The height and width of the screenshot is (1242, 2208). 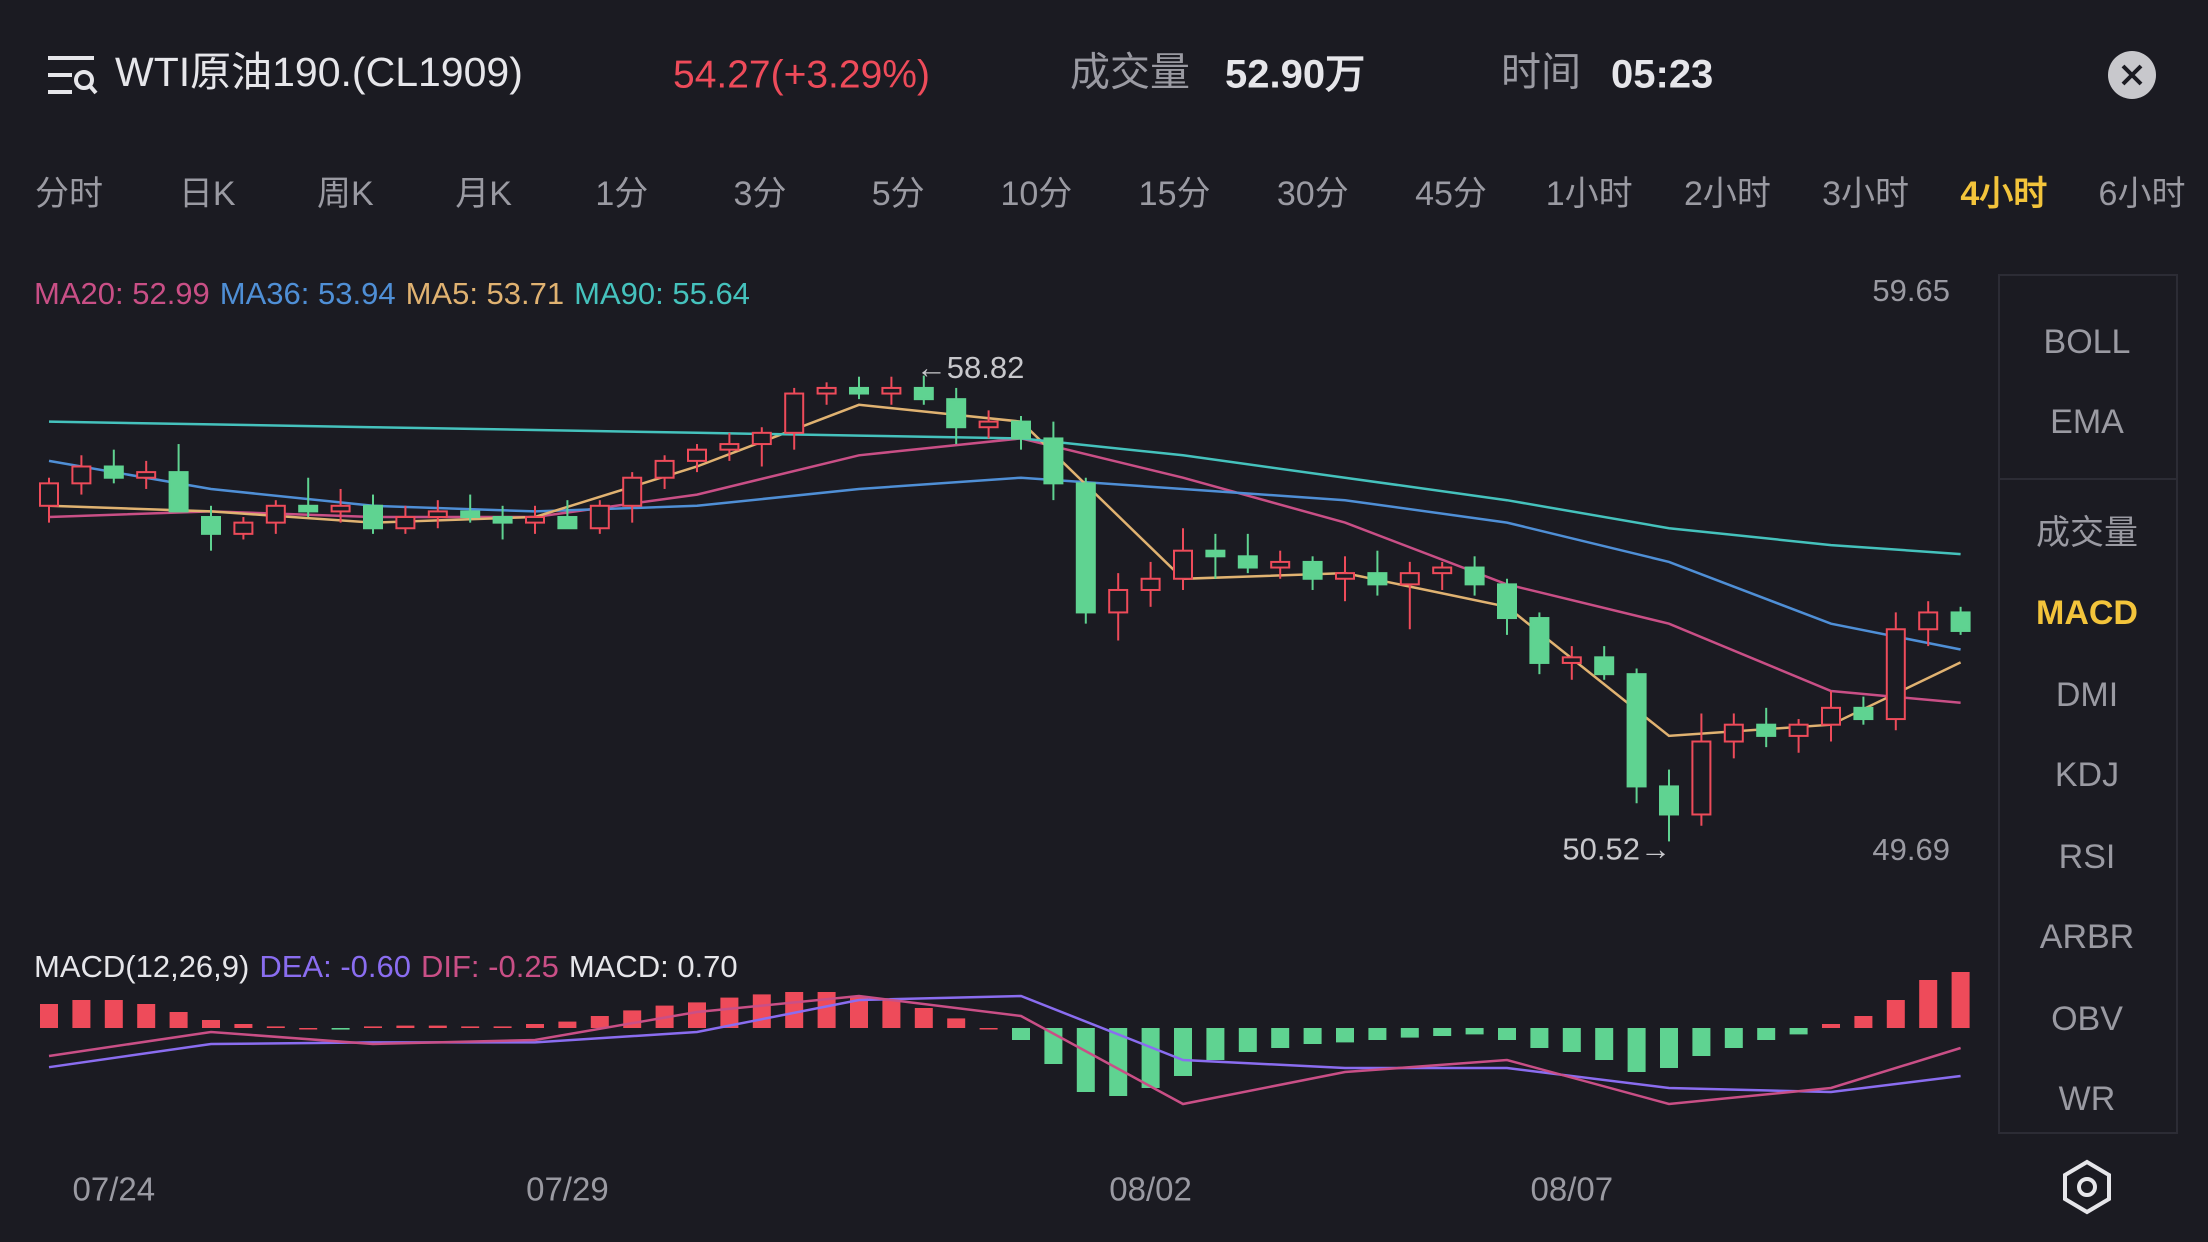 I want to click on settings-hex, so click(x=2087, y=1187).